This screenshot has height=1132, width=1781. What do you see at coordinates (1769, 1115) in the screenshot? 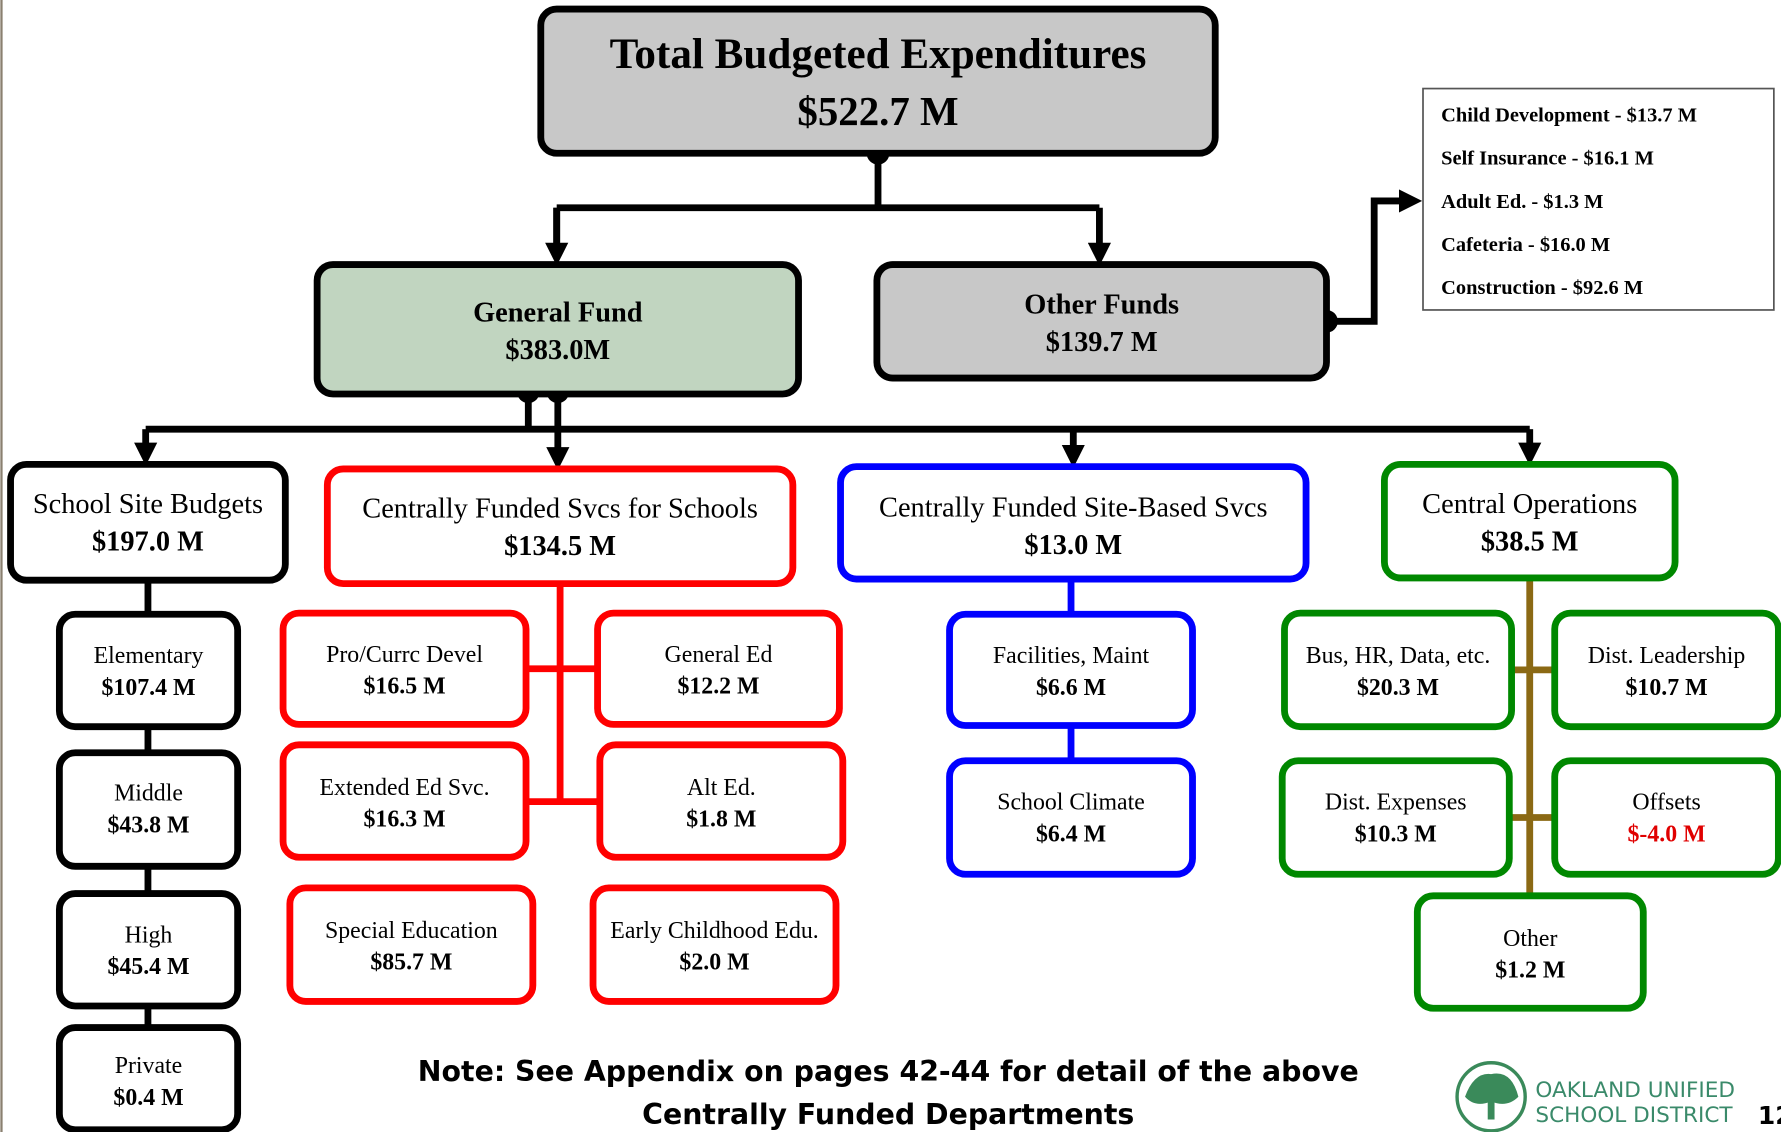
I see `page-number: 12` at bounding box center [1769, 1115].